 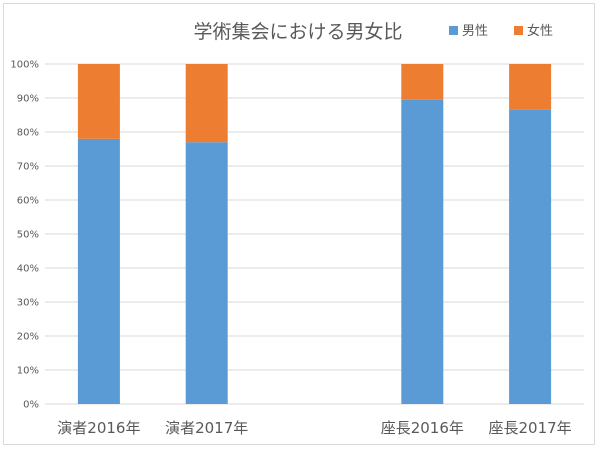 I want to click on y-tick-label: 90%, so click(x=28, y=99).